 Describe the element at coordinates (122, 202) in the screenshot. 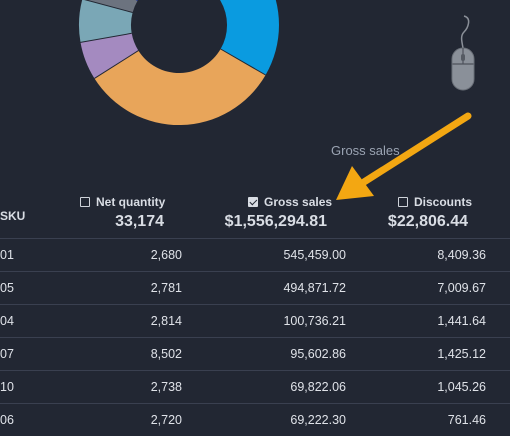

I see `net-quantity-header: Net quantity` at that location.